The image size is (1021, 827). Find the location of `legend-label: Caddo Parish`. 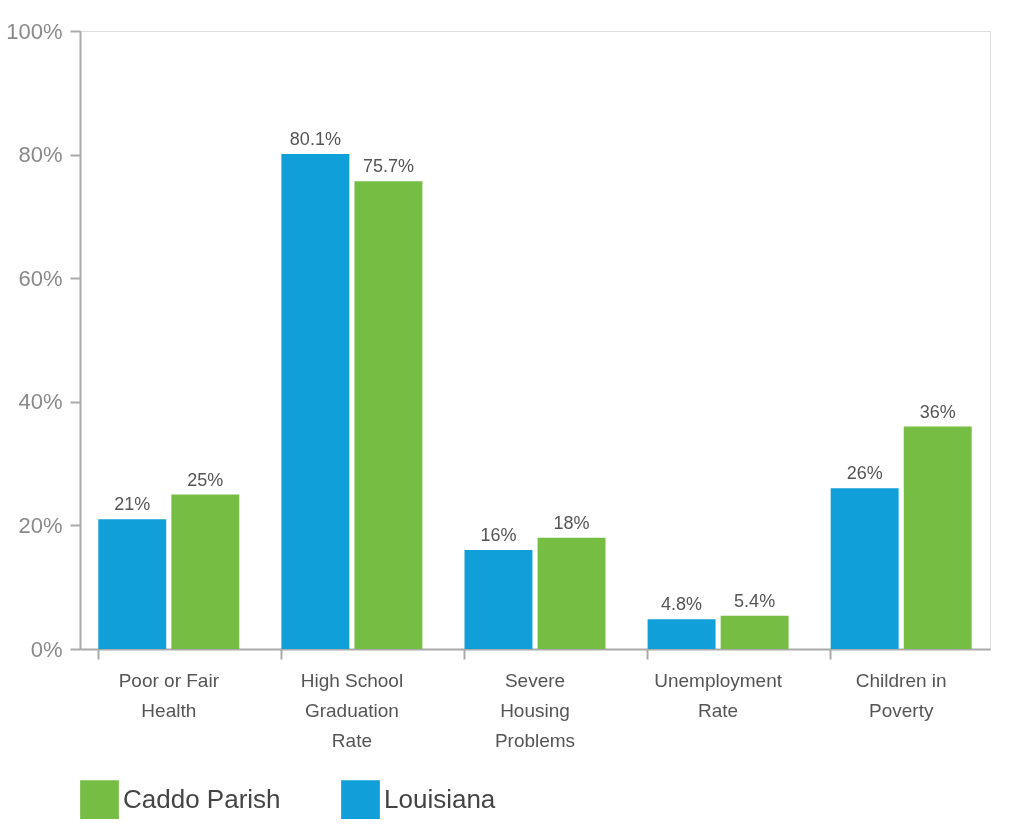

legend-label: Caddo Parish is located at coordinates (202, 798).